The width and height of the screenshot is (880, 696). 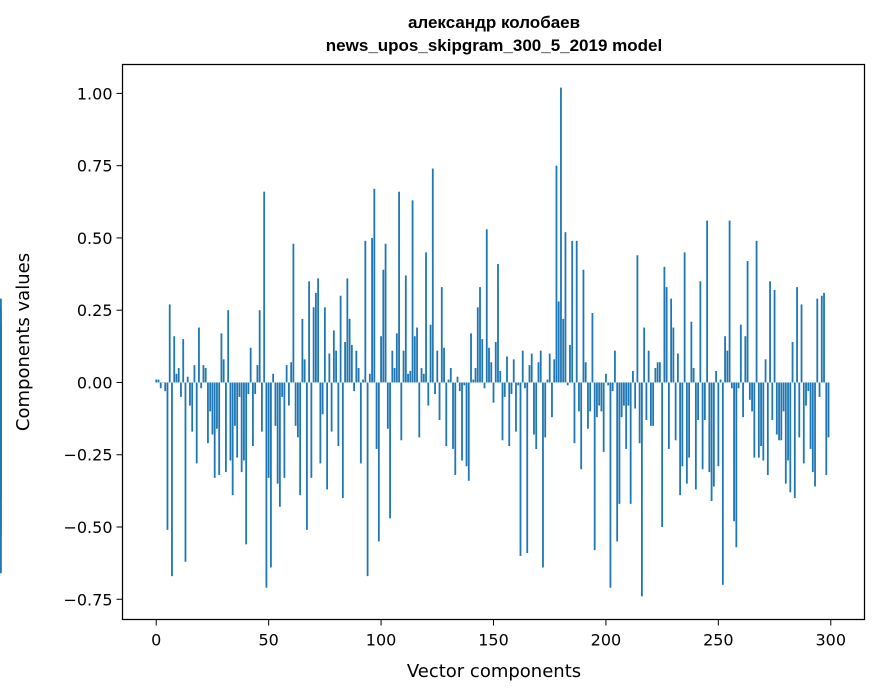 I want to click on x-tick-label: 250, so click(x=718, y=640).